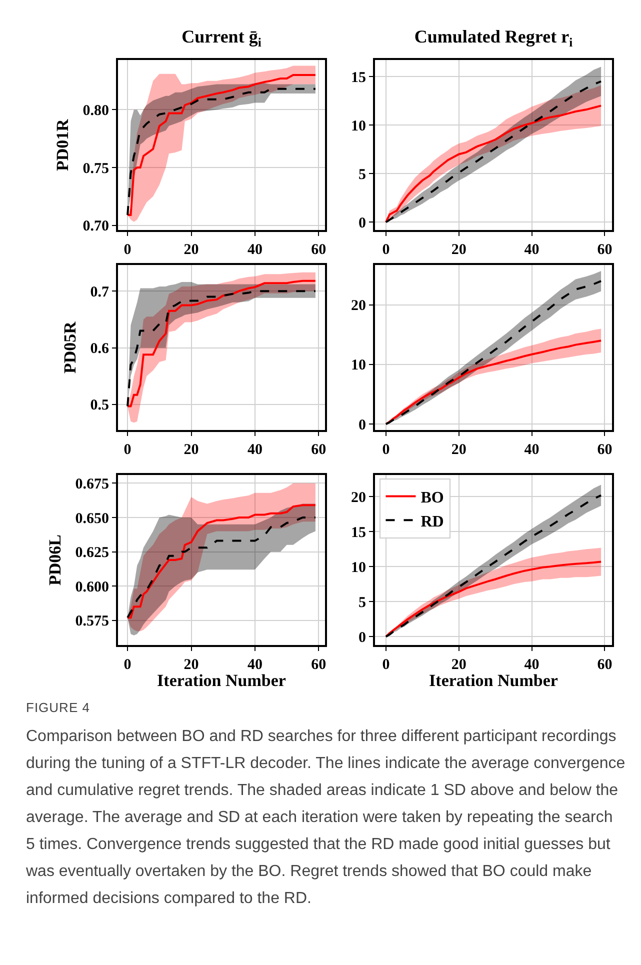 This screenshot has height=965, width=641. I want to click on y-tick-label: 0.5, so click(99, 406).